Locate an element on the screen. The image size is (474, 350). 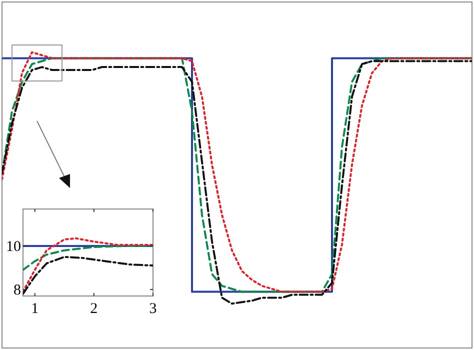
y-tick-label: 10 is located at coordinates (13, 246).